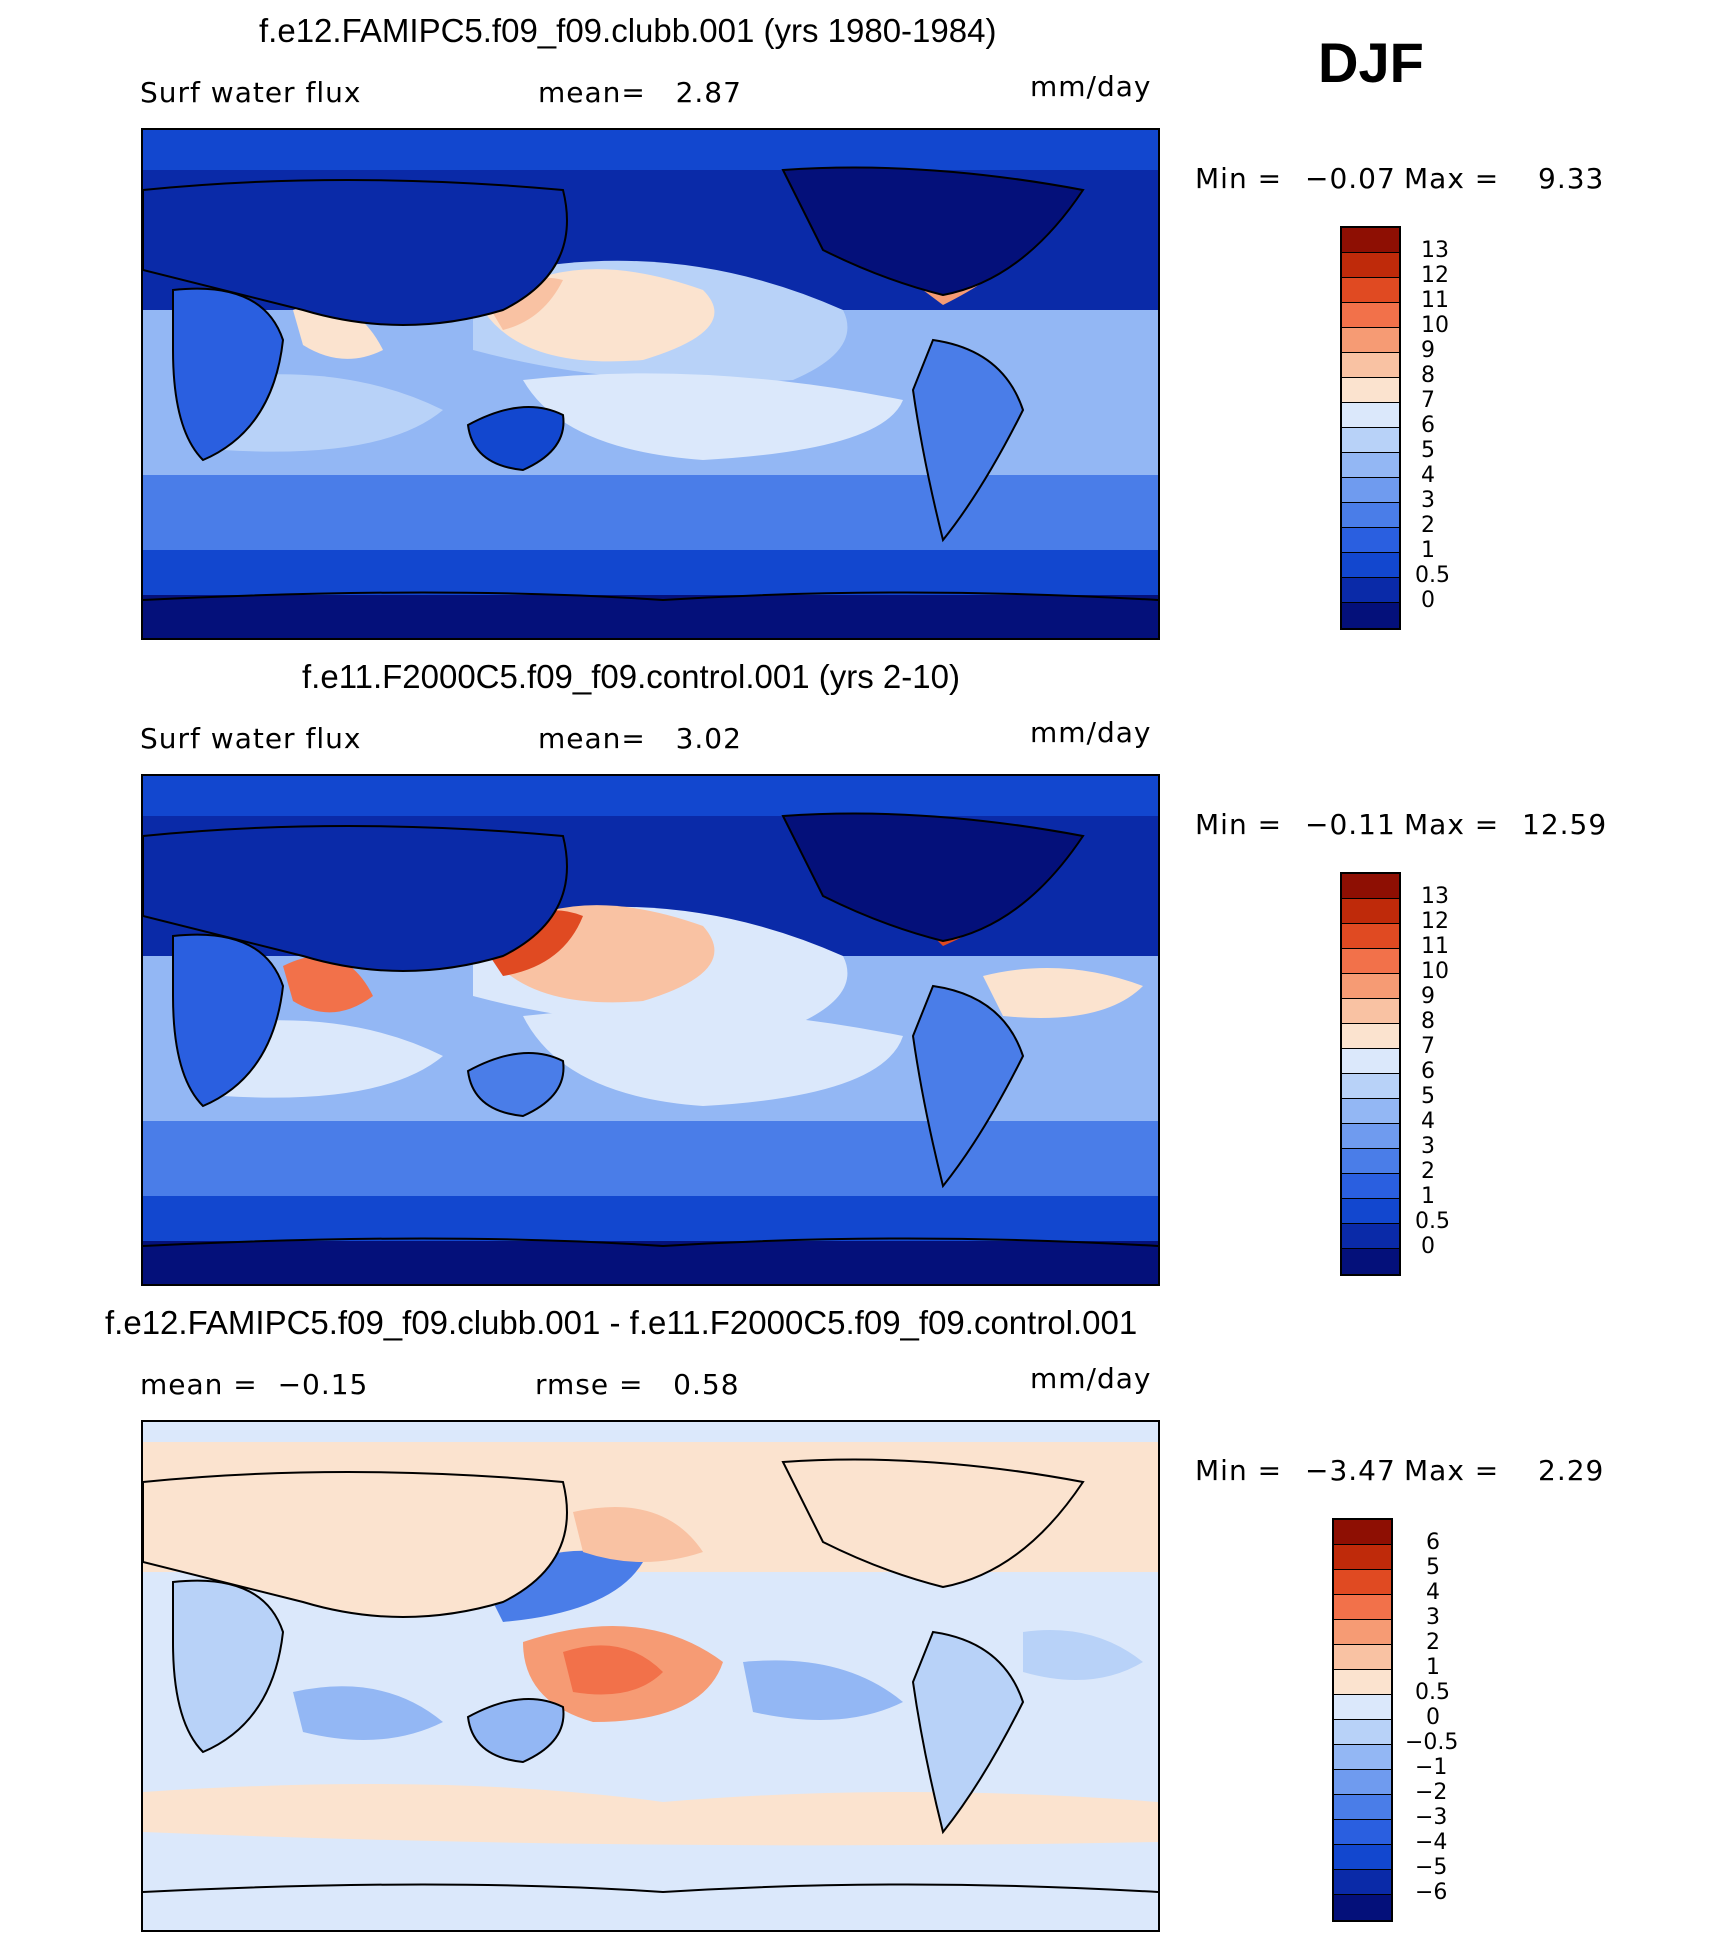 The height and width of the screenshot is (1936, 1710). What do you see at coordinates (1428, 425) in the screenshot?
I see `panel1-level-label: 6` at bounding box center [1428, 425].